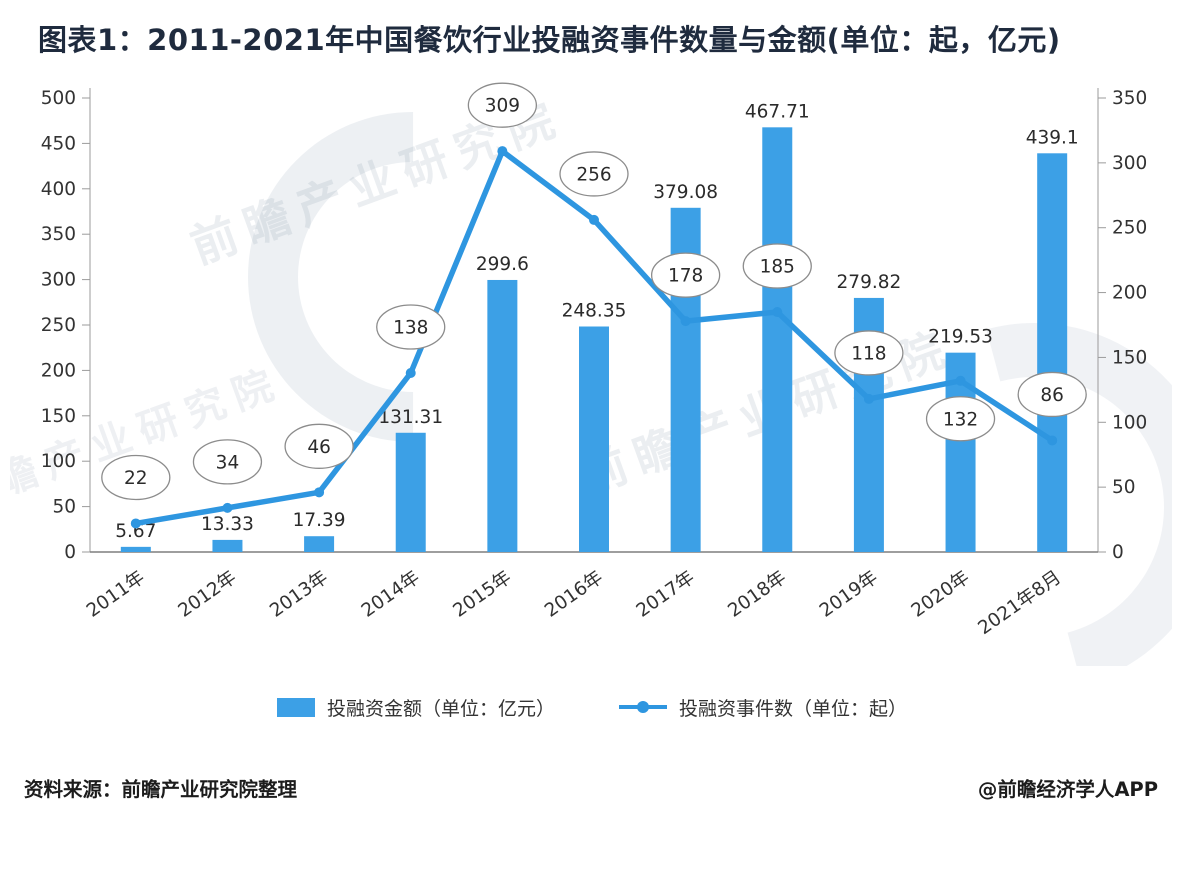 This screenshot has width=1184, height=874. Describe the element at coordinates (869, 282) in the screenshot. I see `bar-value-label: 279.82` at that location.